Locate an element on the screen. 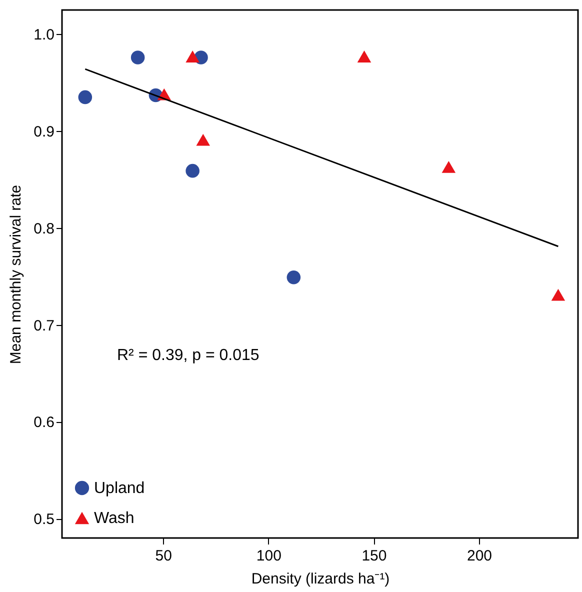 This screenshot has height=592, width=582. x-axis-title: Density (lizards ha⁻¹) is located at coordinates (320, 579).